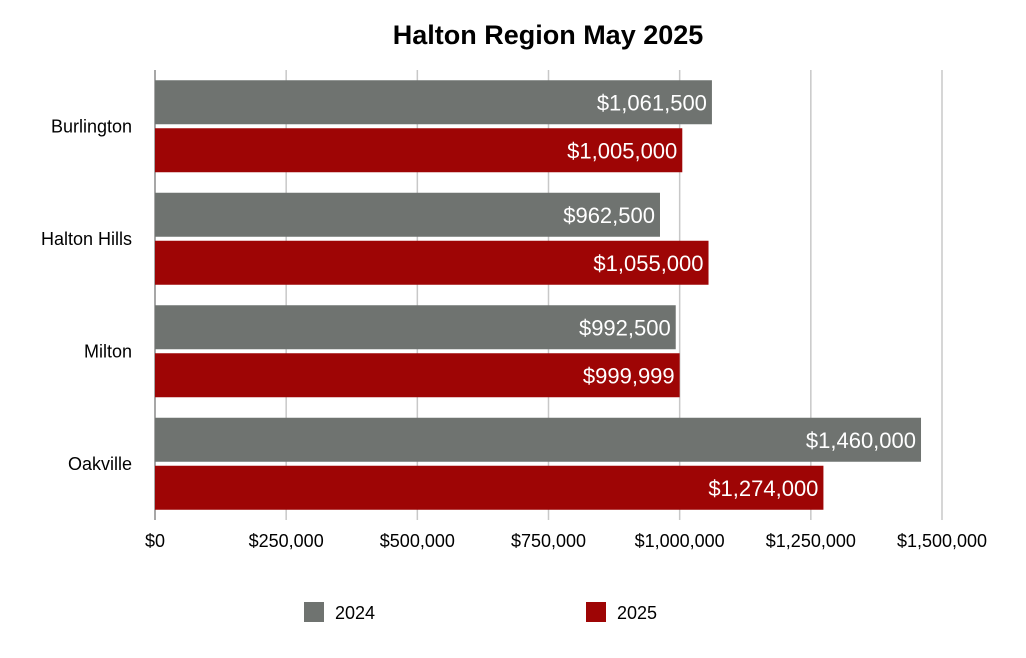 This screenshot has height=658, width=1026. I want to click on bar-2024-burlington, so click(433, 102).